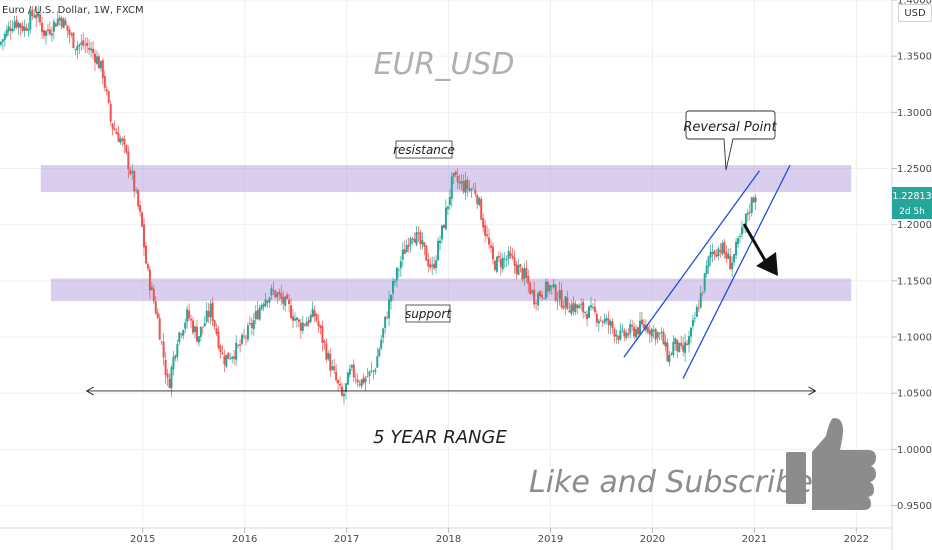 The image size is (932, 550). Describe the element at coordinates (652, 539) in the screenshot. I see `x-tick-label: 2020` at that location.